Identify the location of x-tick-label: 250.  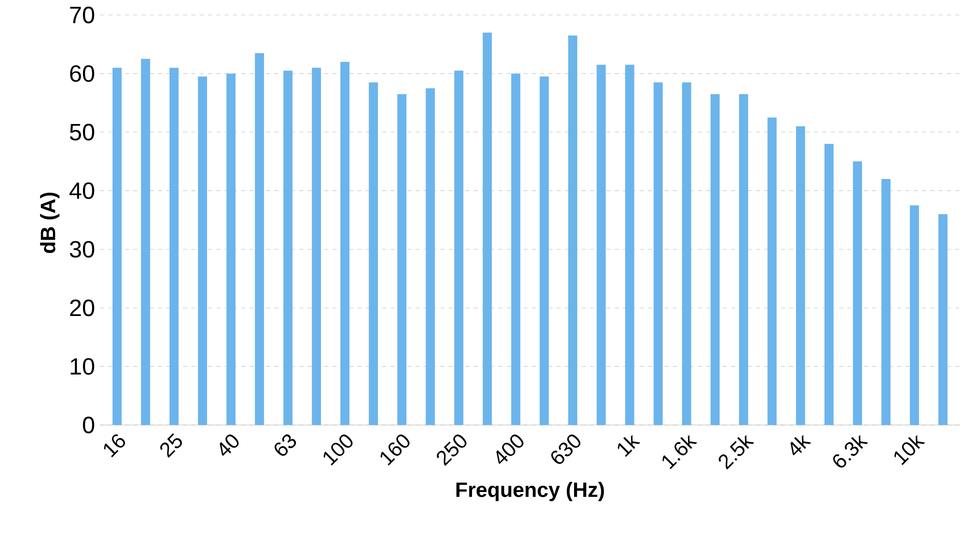
(451, 450).